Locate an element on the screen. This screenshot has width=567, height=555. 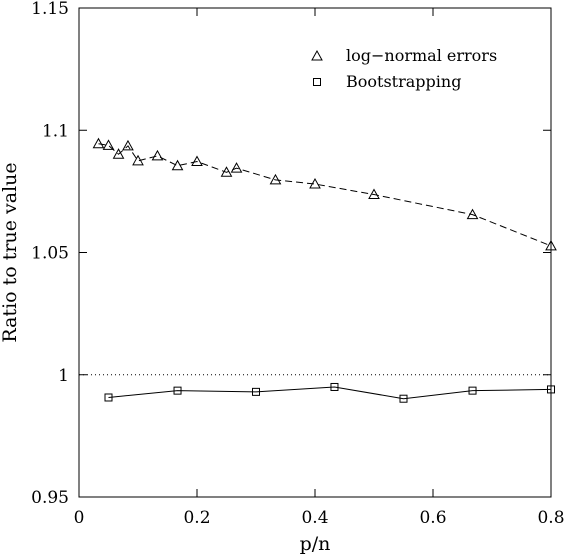
legend: log−normal errors Bootstrapping is located at coordinates (404, 68).